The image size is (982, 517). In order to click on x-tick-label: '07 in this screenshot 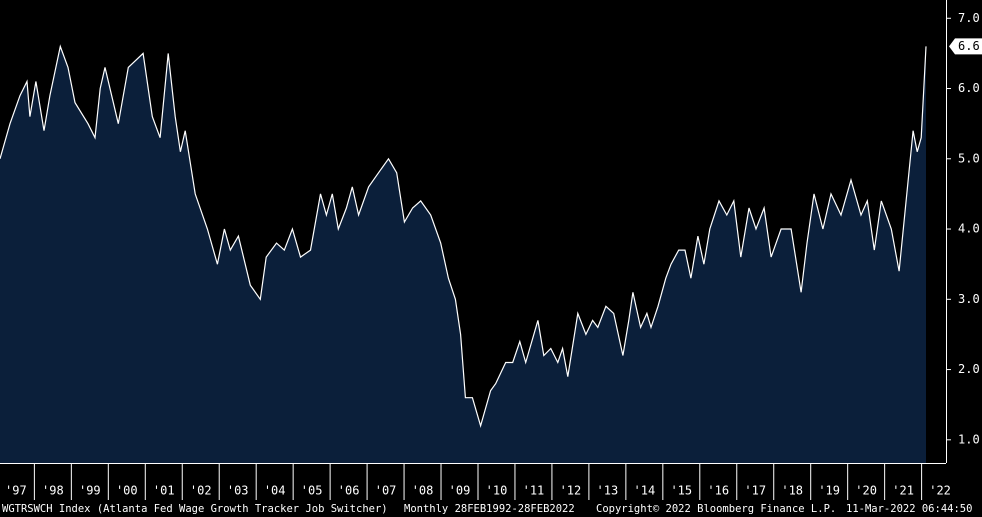, I will do `click(386, 491)`.